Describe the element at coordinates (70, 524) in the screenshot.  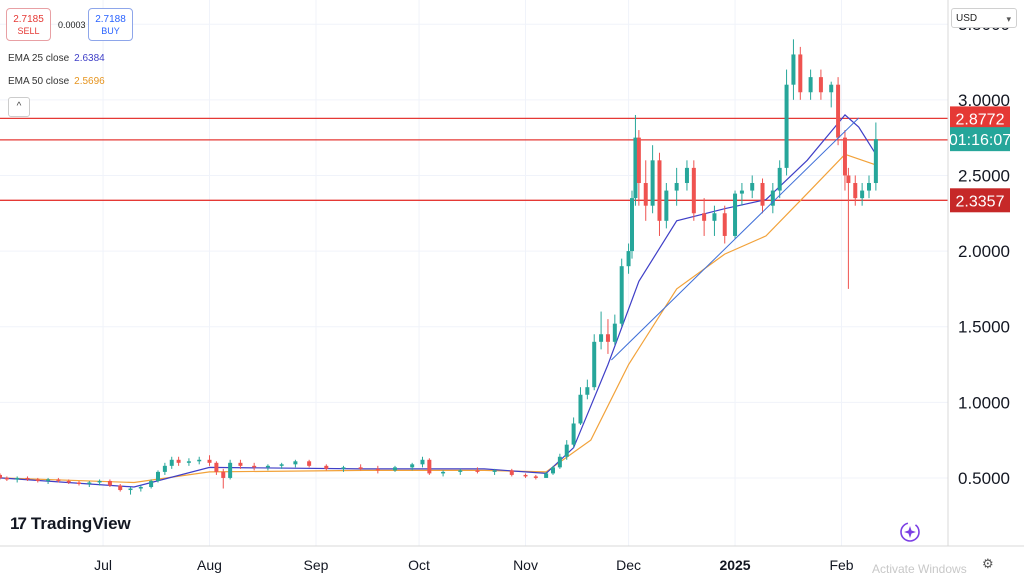
I see `tradingview-logo: 17 TradingView` at that location.